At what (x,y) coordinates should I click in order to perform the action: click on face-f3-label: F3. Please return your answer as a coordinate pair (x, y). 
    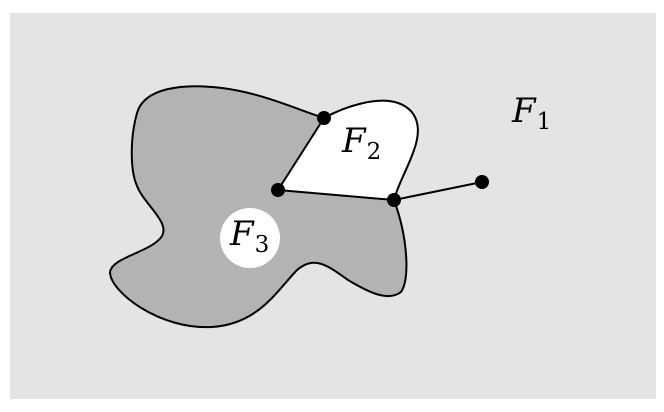
    Looking at the image, I should click on (249, 236).